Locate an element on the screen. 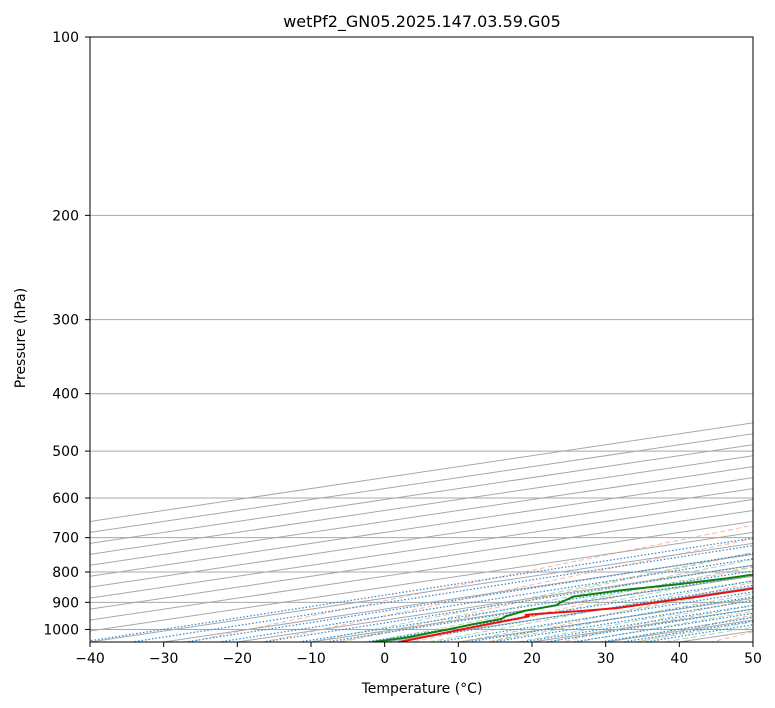 This screenshot has width=775, height=708. y-axis-title: Pressure (hPa) is located at coordinates (21, 338).